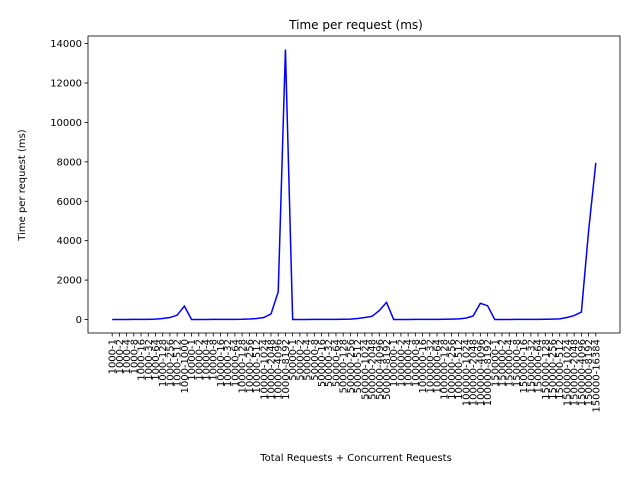  I want to click on x-tick-label: 150000-1, so click(495, 363).